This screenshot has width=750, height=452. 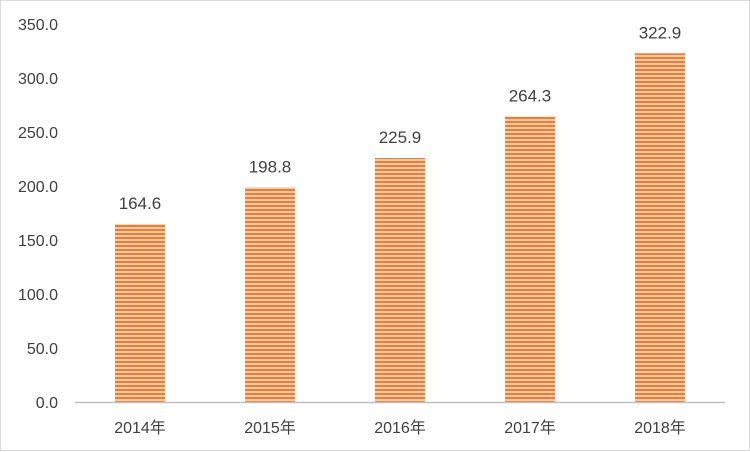 I want to click on x-tick-label: 2014年, so click(x=140, y=428).